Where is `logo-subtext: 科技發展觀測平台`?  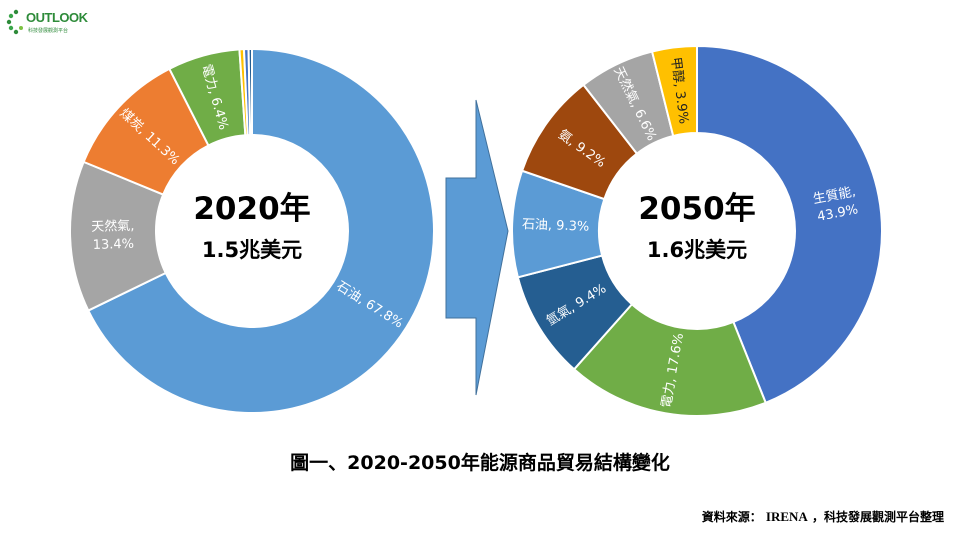 logo-subtext: 科技發展觀測平台 is located at coordinates (48, 31).